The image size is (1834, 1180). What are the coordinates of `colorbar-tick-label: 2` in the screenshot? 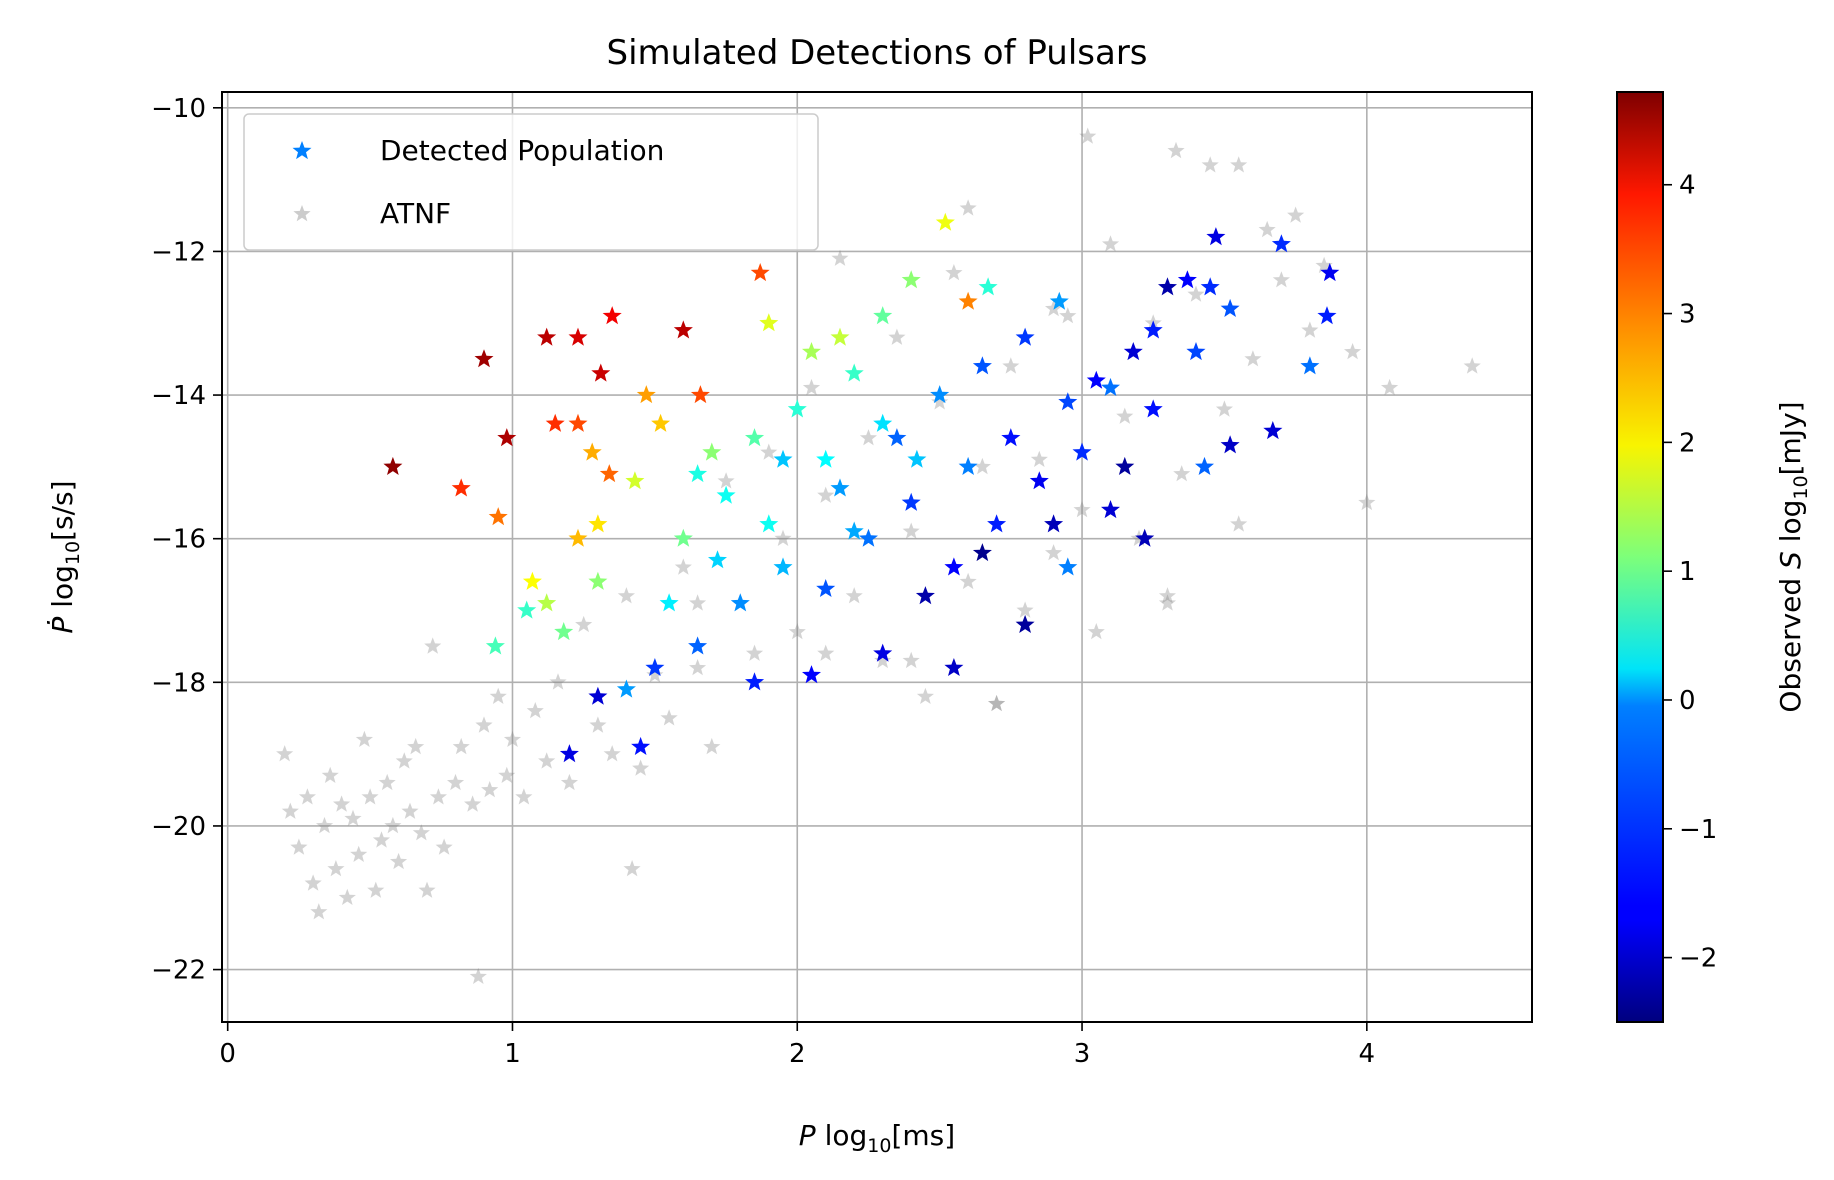 It's located at (1687, 443).